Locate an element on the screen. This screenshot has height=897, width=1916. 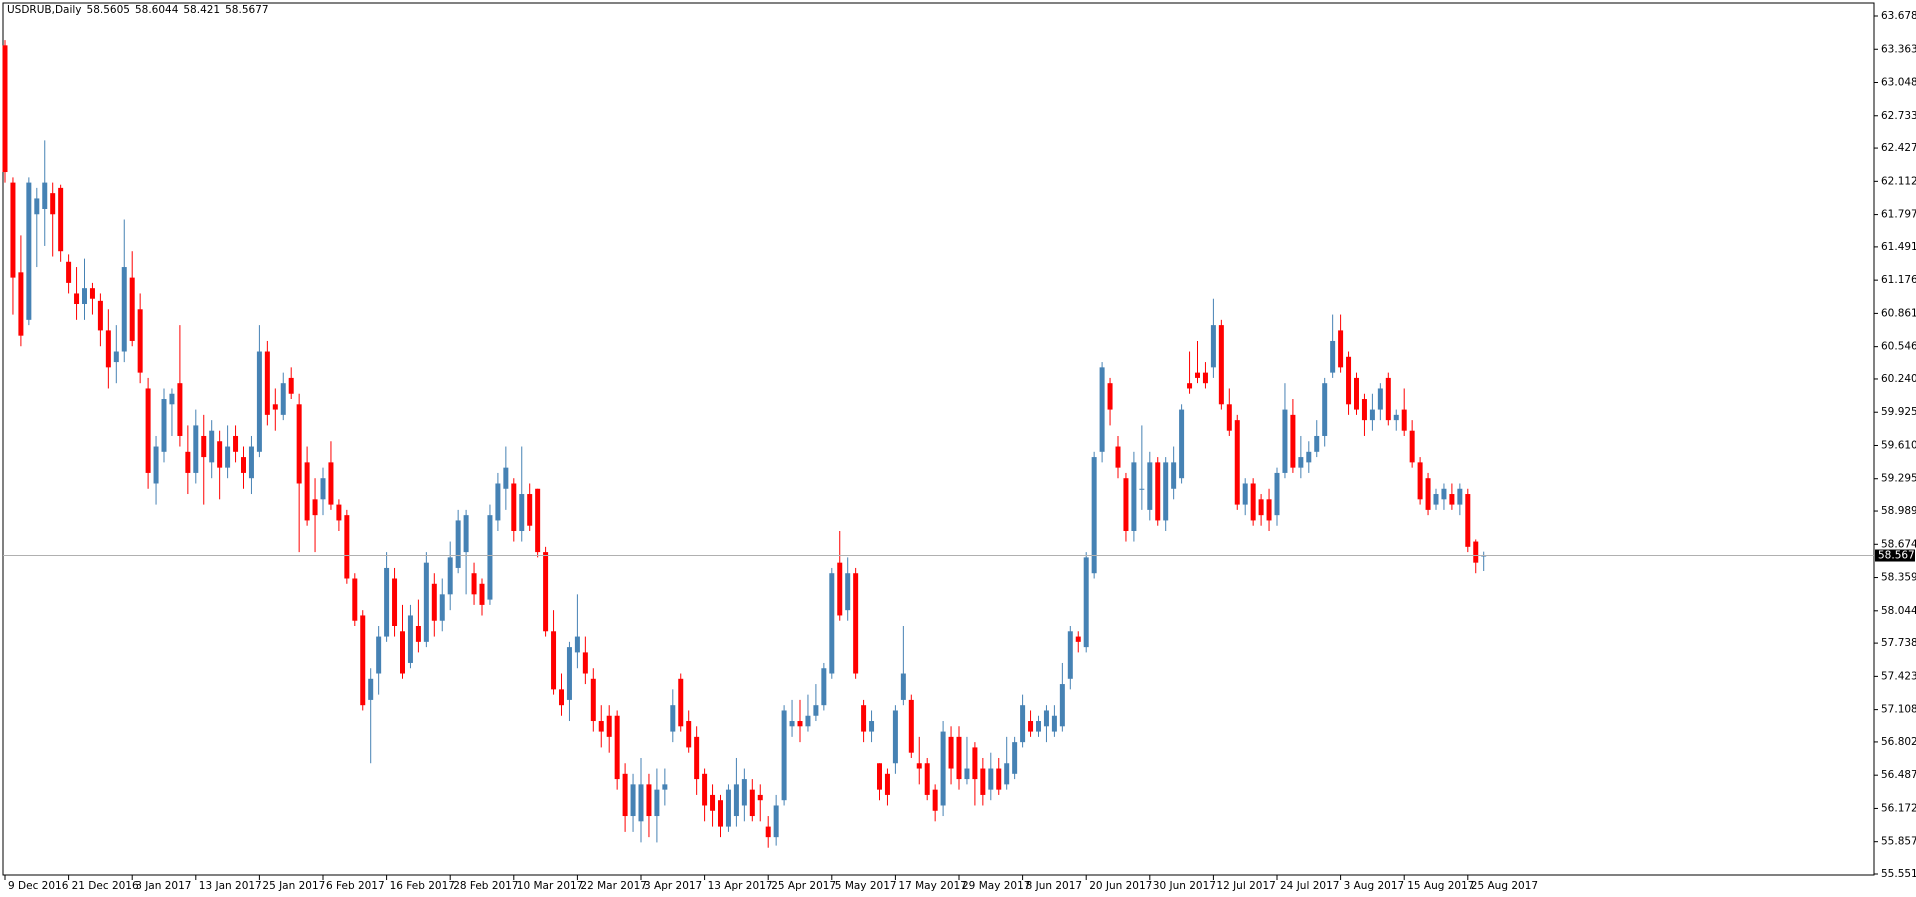
y-tick-label: 62.7330 is located at coordinates (1898, 116).